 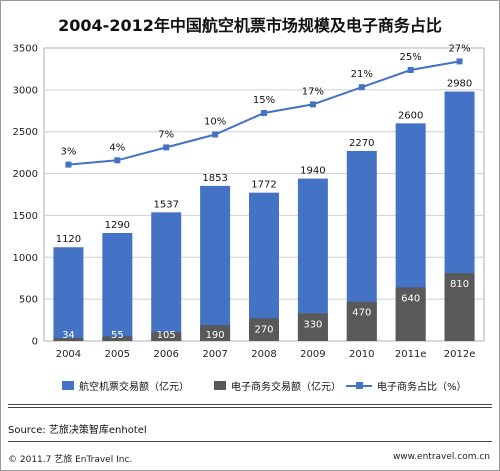 What do you see at coordinates (70, 460) in the screenshot?
I see `copyright-text: © 2011.7 艺旅 EnTravel Inc.` at bounding box center [70, 460].